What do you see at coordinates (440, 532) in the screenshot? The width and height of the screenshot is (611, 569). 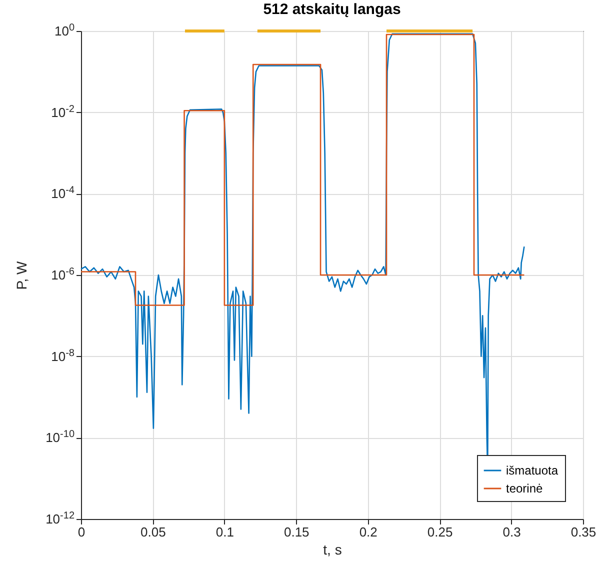 I see `x-tick-label: 0.25` at bounding box center [440, 532].